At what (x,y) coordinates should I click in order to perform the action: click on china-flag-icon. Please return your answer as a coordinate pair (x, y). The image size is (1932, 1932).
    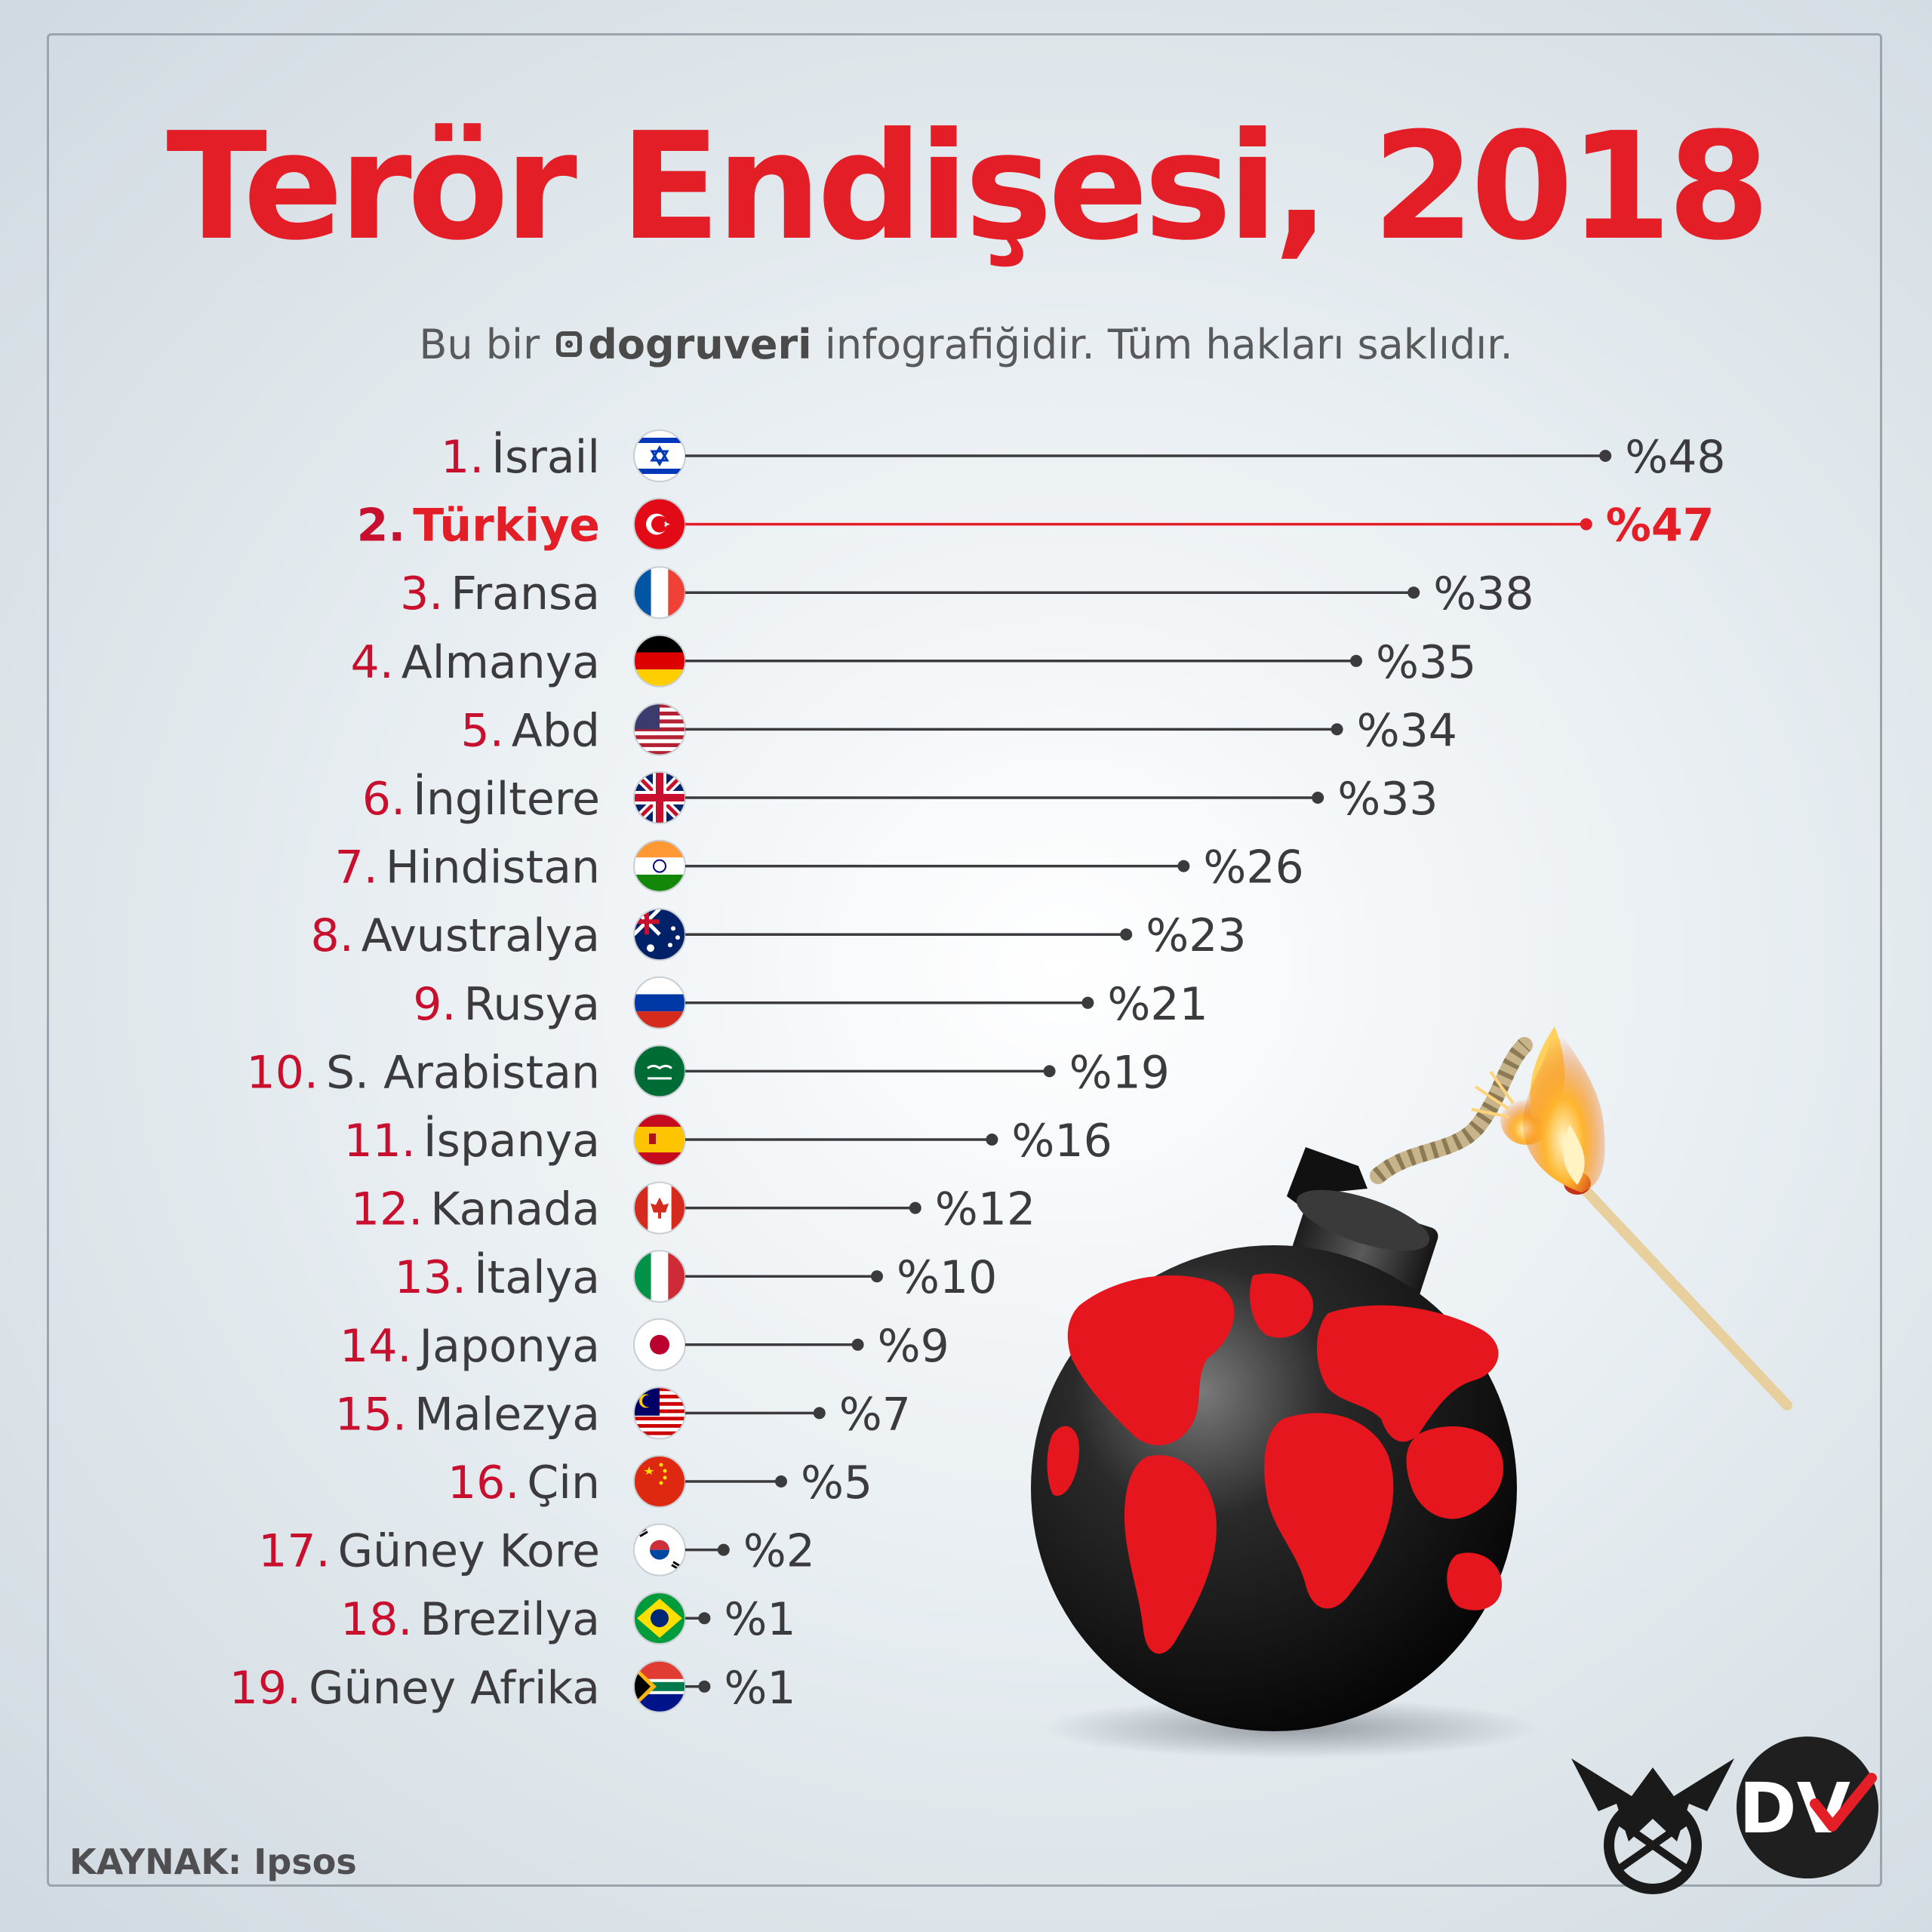
    Looking at the image, I should click on (659, 1481).